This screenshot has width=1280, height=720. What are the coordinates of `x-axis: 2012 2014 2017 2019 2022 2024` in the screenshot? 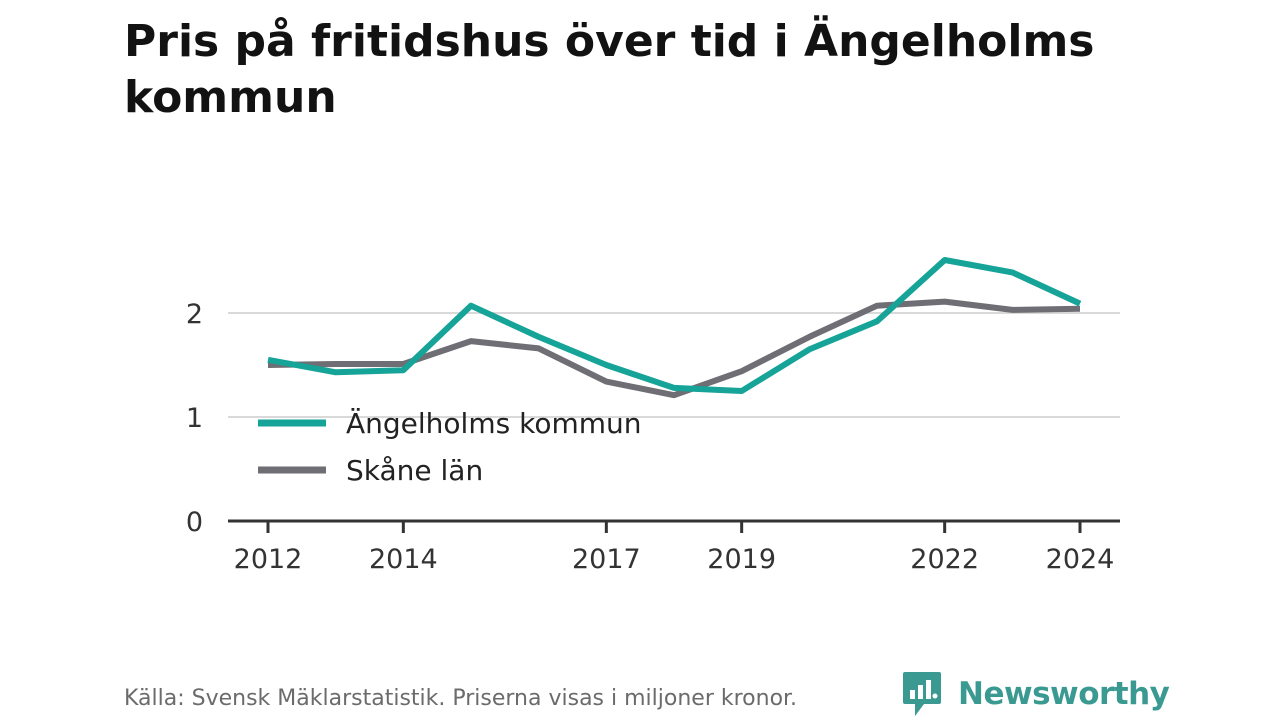 It's located at (674, 547).